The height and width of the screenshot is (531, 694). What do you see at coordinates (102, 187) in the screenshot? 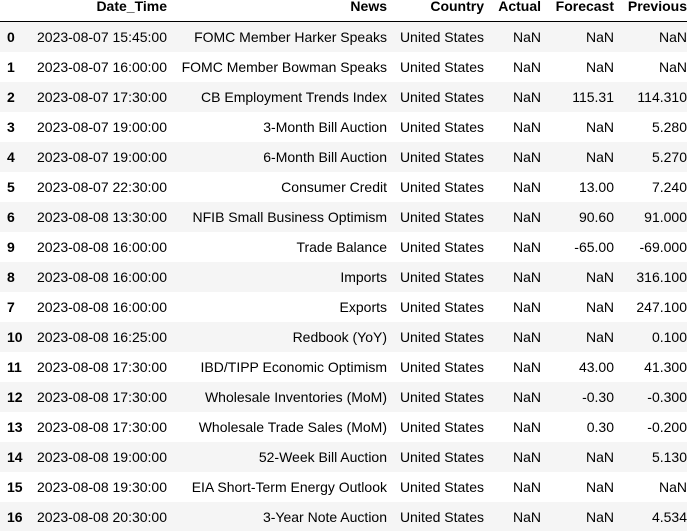
I see `cell-date-time: 2023-08-07 22:30:00` at bounding box center [102, 187].